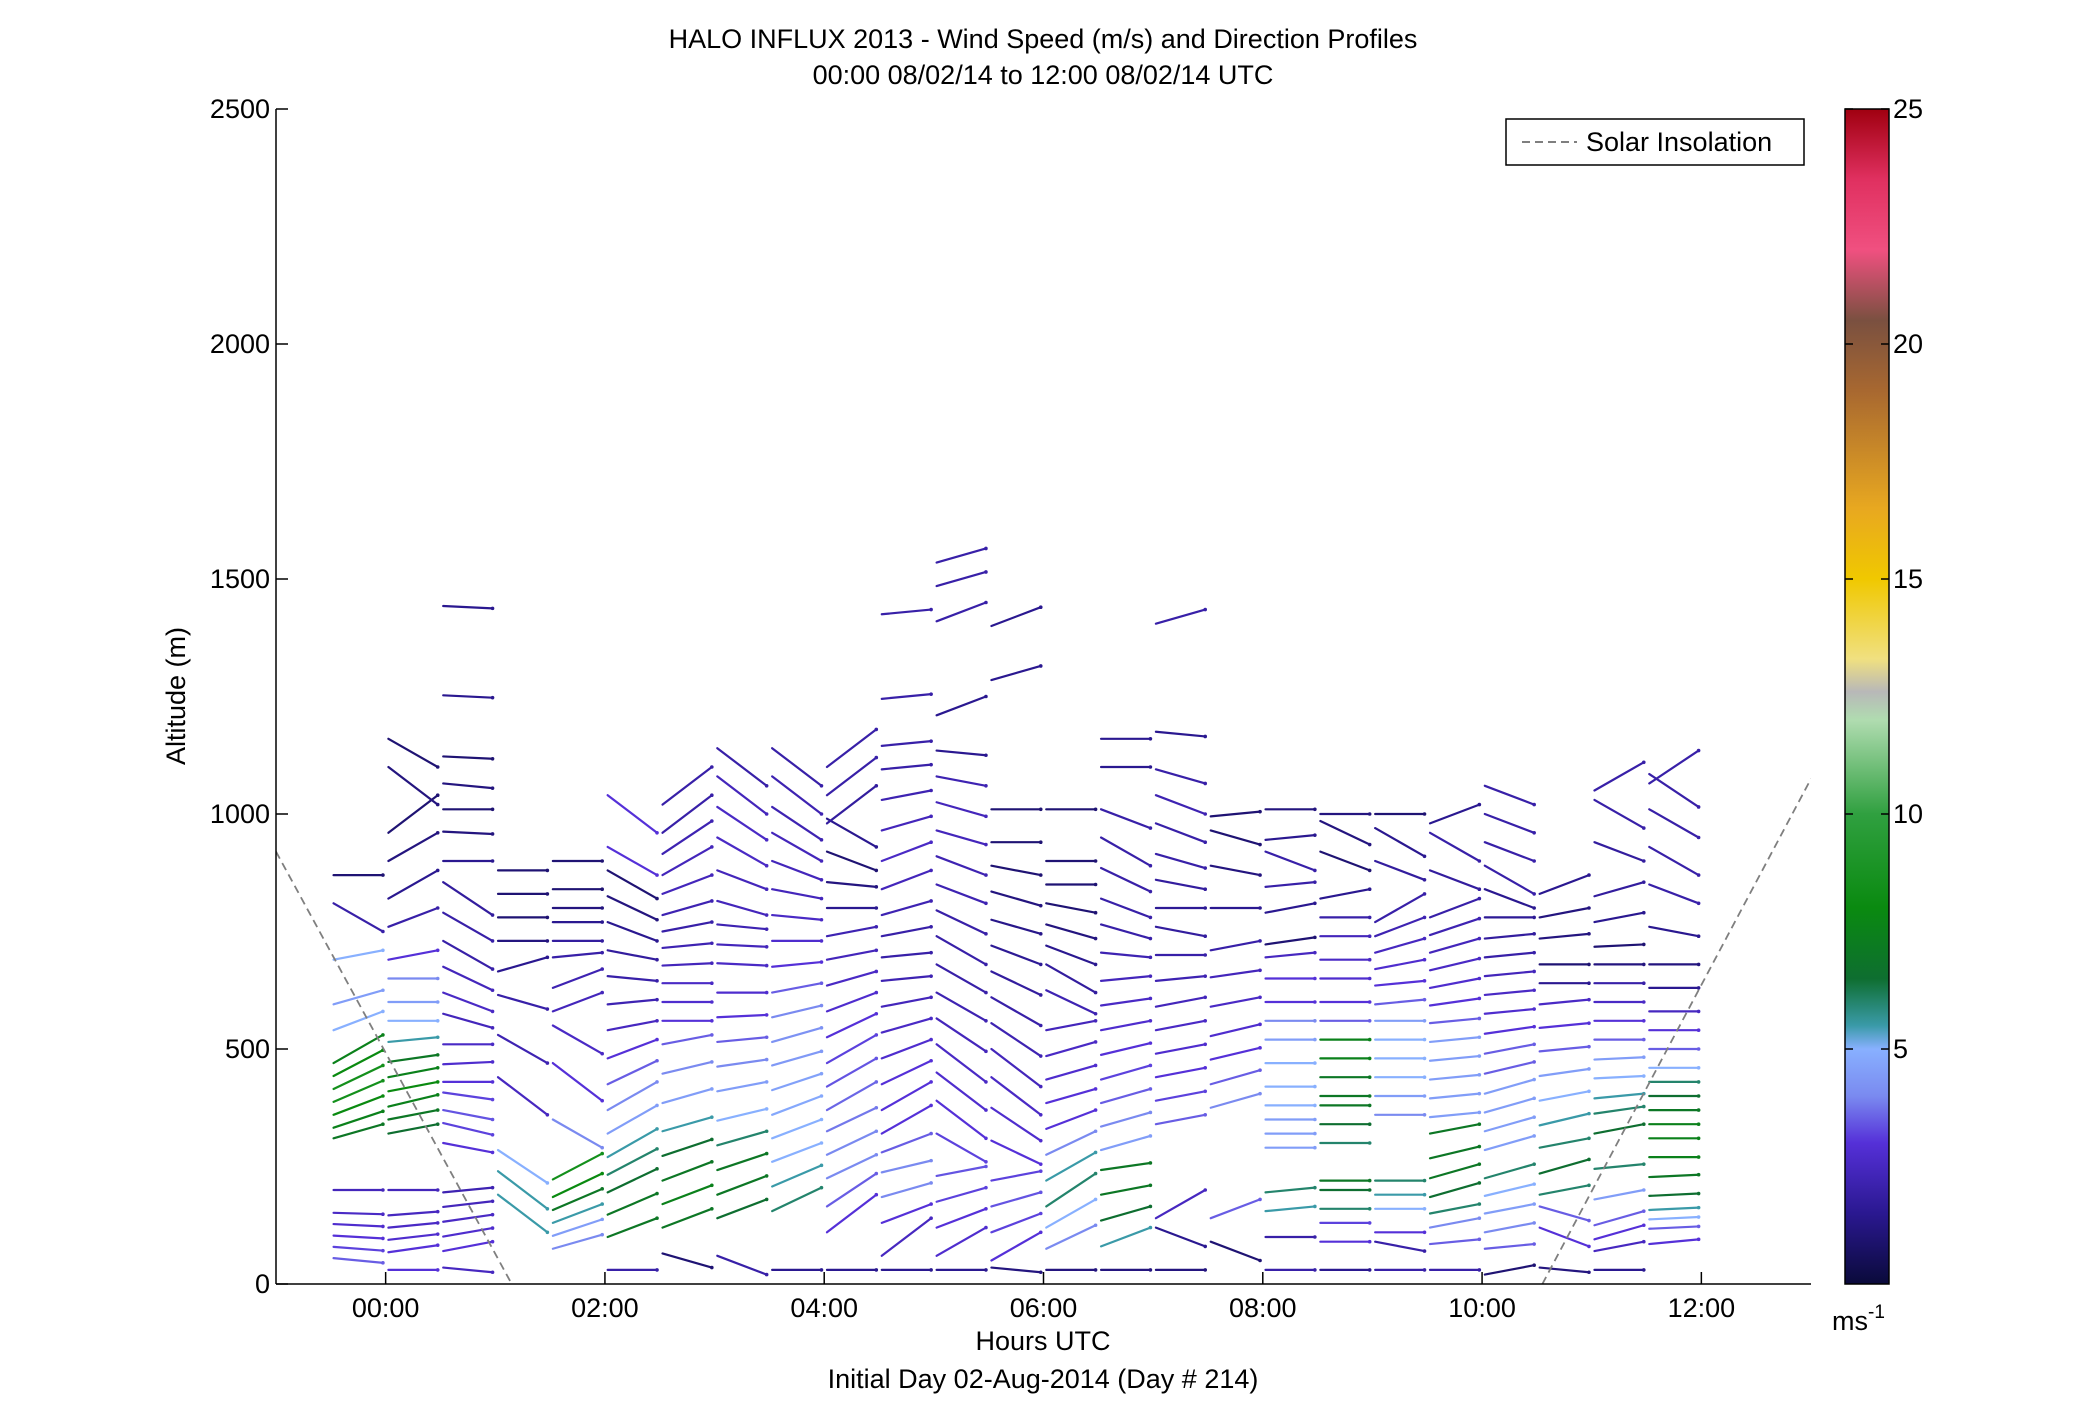 This screenshot has width=2098, height=1425. What do you see at coordinates (1850, 1321) in the screenshot?
I see `colorbar-unit-base: ms` at bounding box center [1850, 1321].